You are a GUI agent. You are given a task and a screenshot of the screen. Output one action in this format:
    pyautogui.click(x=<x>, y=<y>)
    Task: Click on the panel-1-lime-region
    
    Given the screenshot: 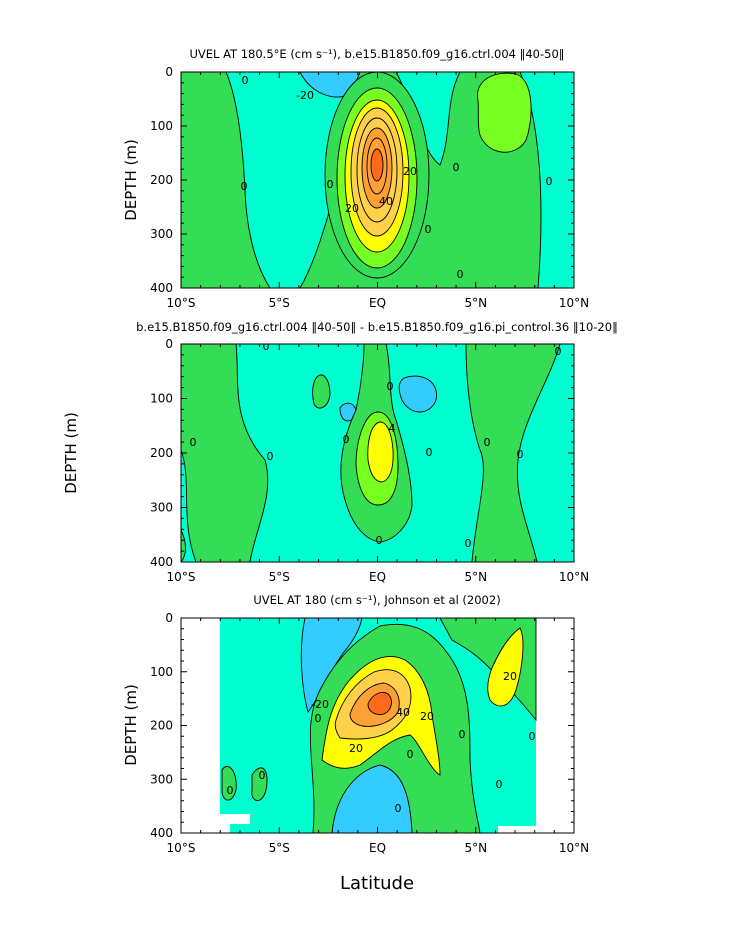 What is the action you would take?
    pyautogui.click(x=504, y=112)
    